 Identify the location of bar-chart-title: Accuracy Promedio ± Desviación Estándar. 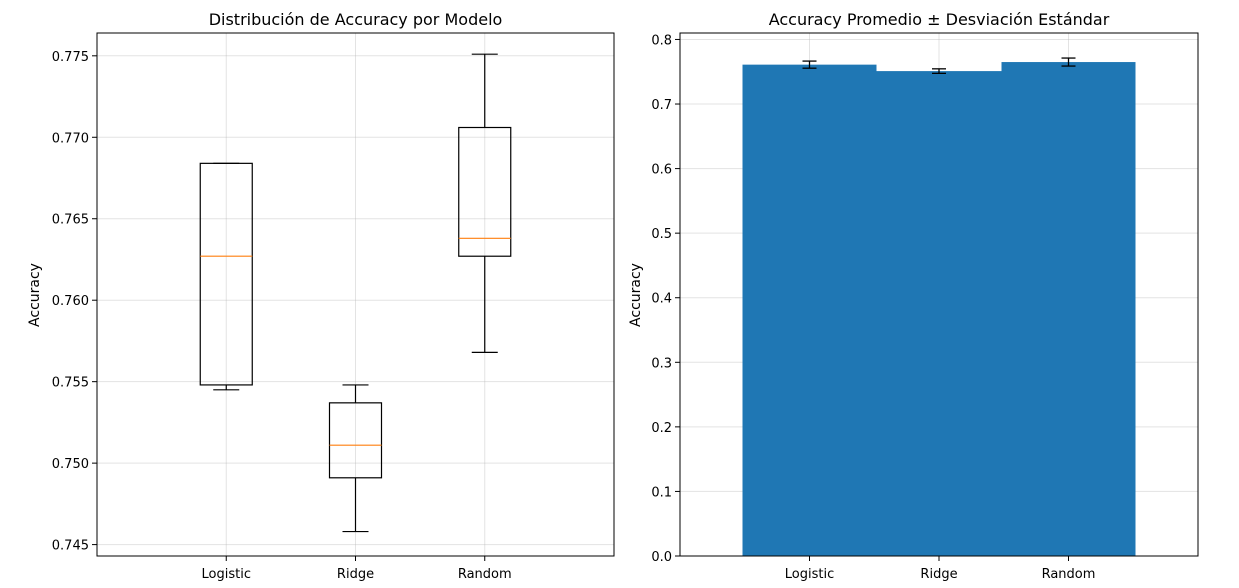
(939, 19).